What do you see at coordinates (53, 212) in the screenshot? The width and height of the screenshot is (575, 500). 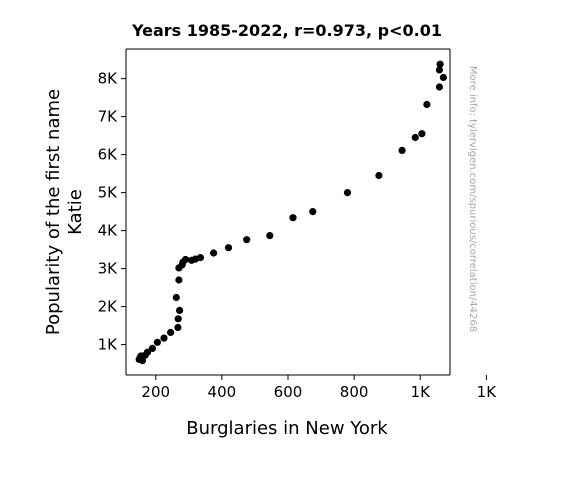 I see `y-axis-label-line-1: Popularity of the first name` at bounding box center [53, 212].